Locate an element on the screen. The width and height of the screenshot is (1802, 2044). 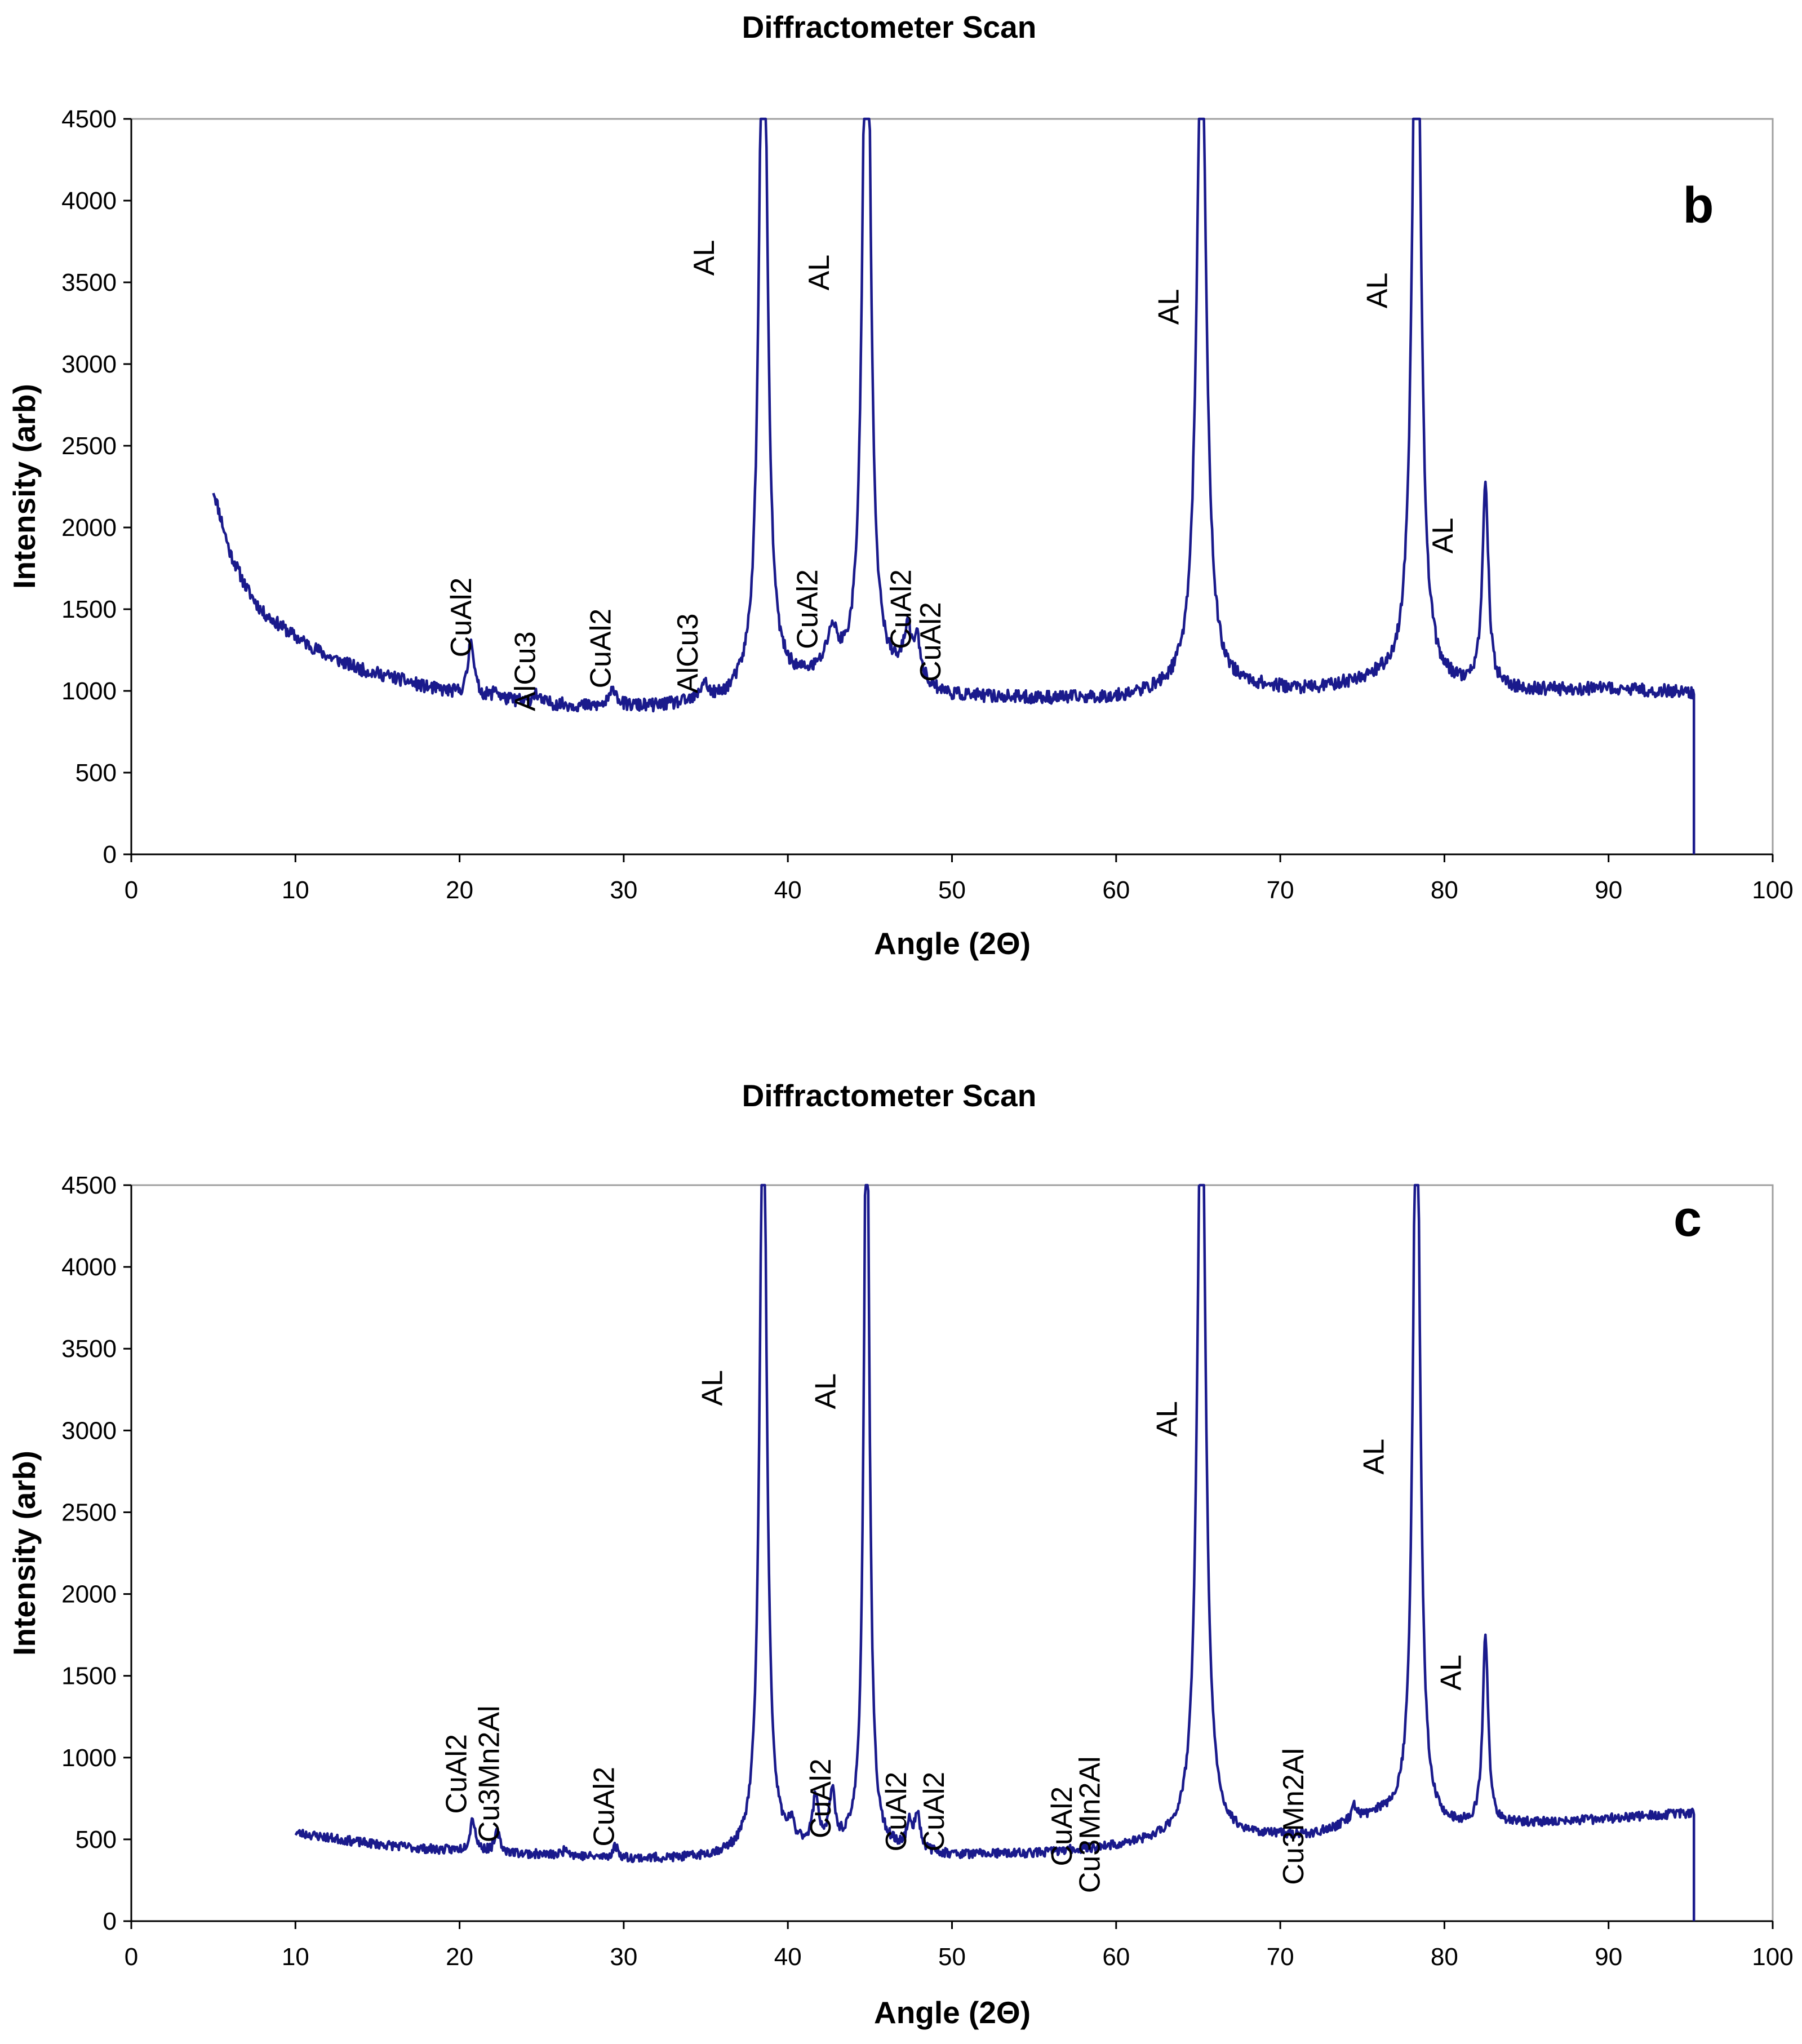
y-ticks-b: 0 500 1000 1500 2000 2500 3000 3500 4000 4500 is located at coordinates (96, 486).